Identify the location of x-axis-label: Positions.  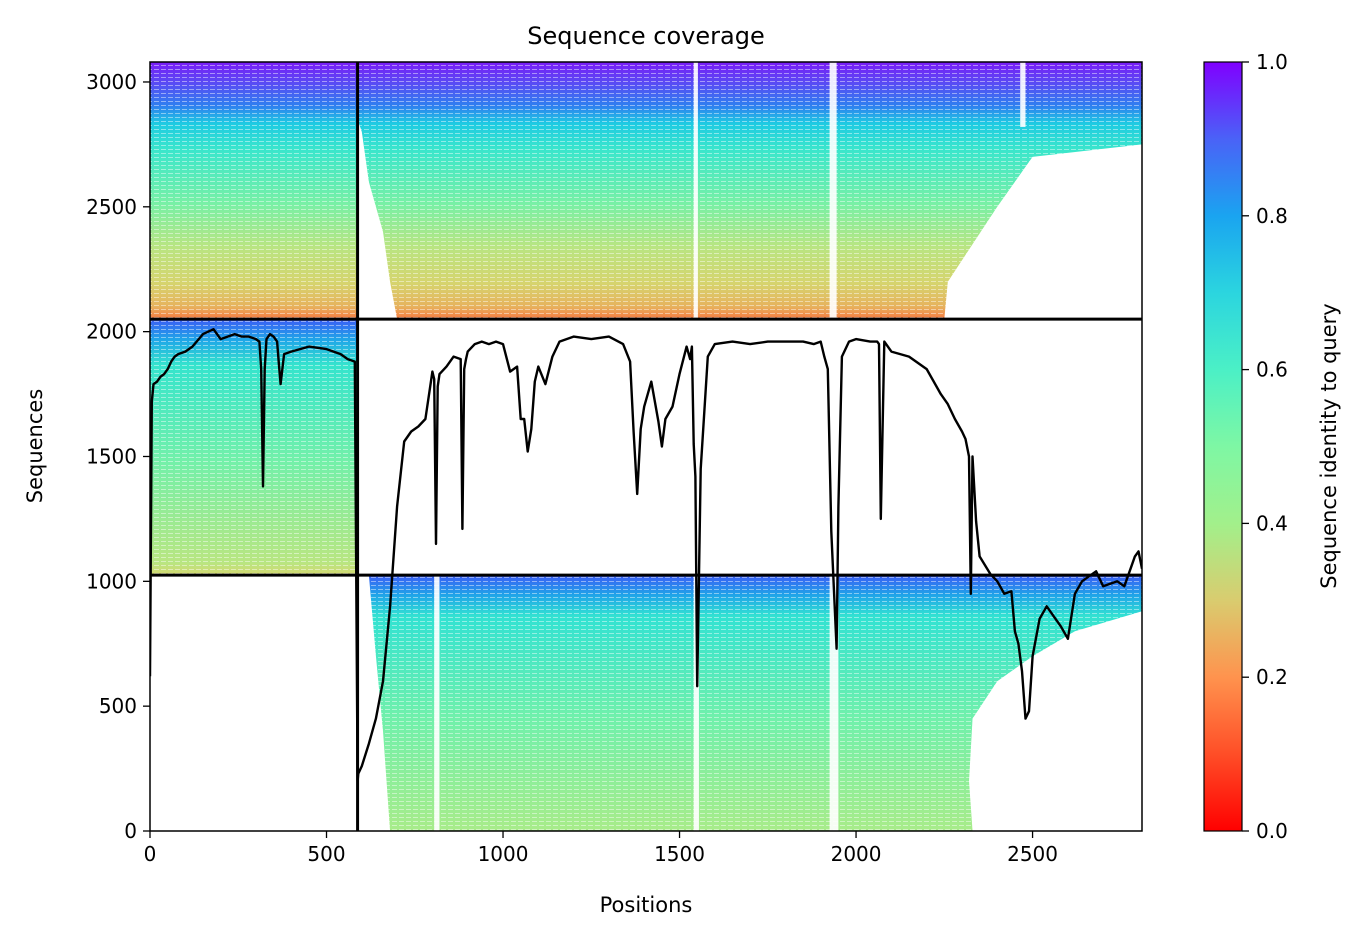
(646, 905).